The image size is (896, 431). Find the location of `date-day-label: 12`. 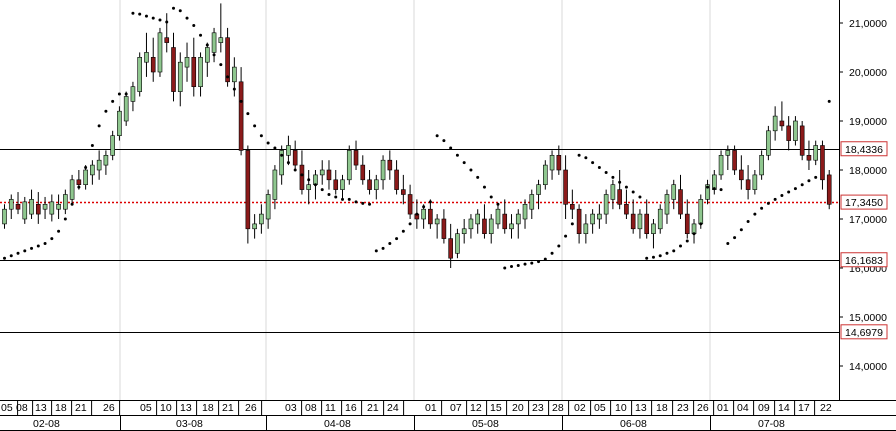

date-day-label: 12 is located at coordinates (476, 408).